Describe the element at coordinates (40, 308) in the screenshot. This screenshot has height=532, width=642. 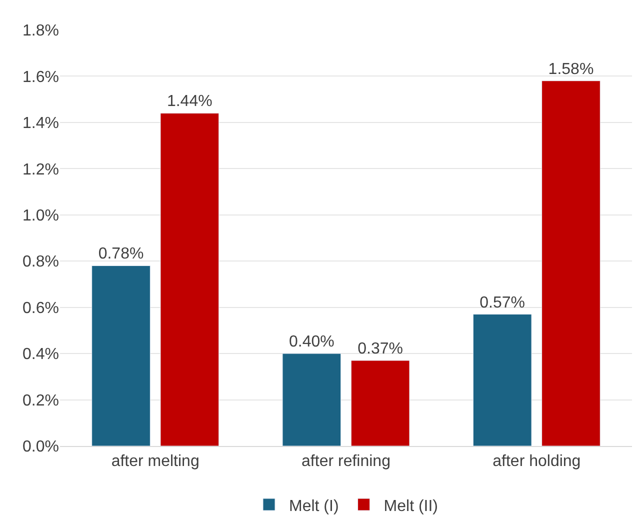
I see `y-tick-label: 0.6%` at that location.